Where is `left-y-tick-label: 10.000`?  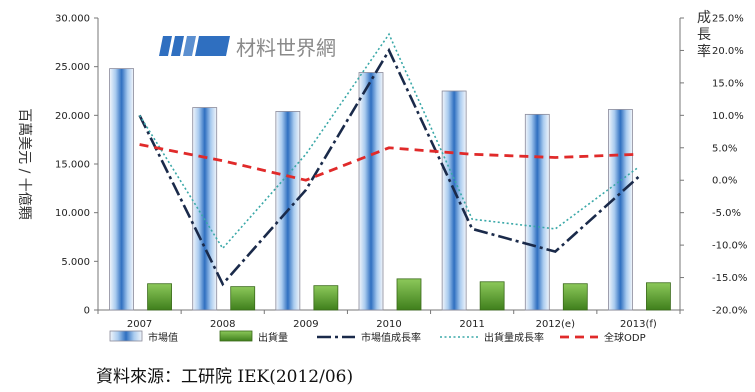 left-y-tick-label: 10.000 is located at coordinates (72, 213).